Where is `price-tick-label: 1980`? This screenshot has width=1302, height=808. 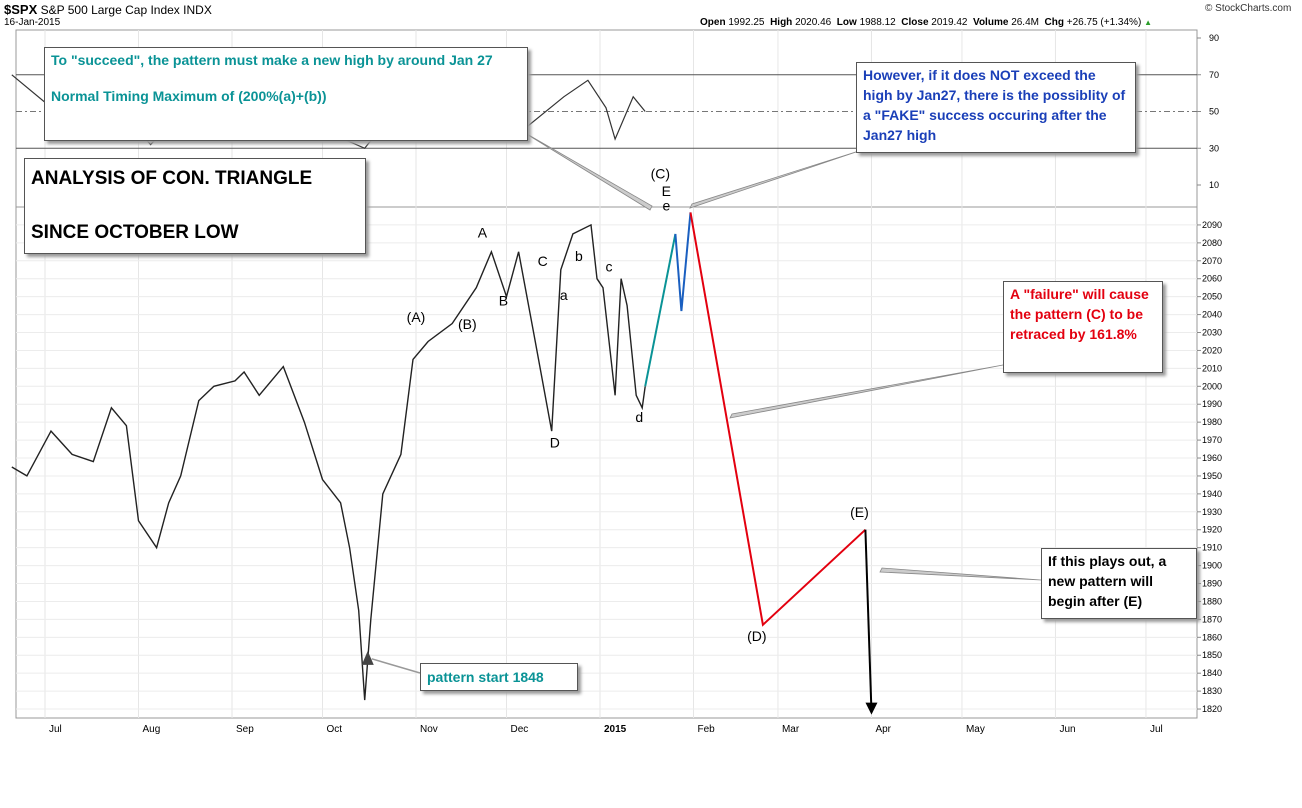 price-tick-label: 1980 is located at coordinates (1212, 422).